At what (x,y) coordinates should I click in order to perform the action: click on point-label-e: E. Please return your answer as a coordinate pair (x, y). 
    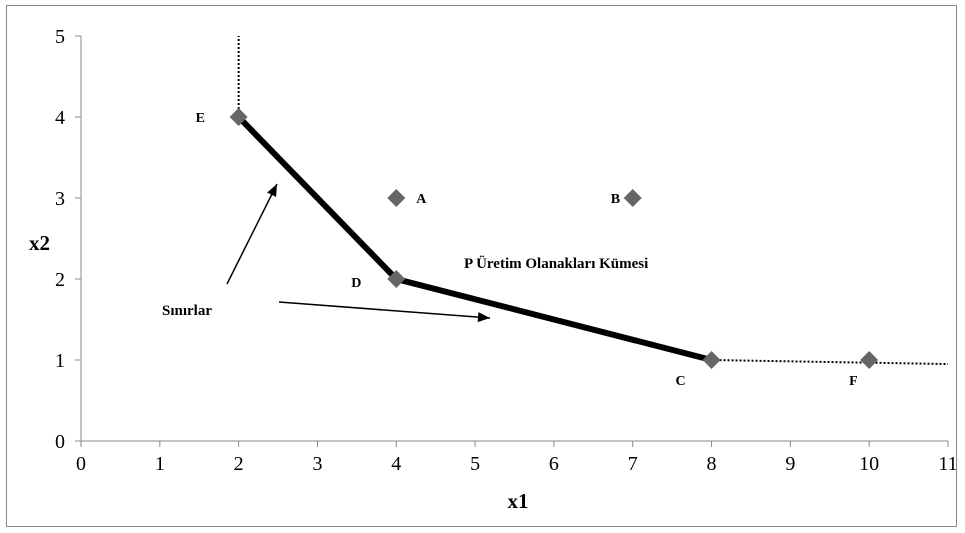
    Looking at the image, I should click on (200, 118).